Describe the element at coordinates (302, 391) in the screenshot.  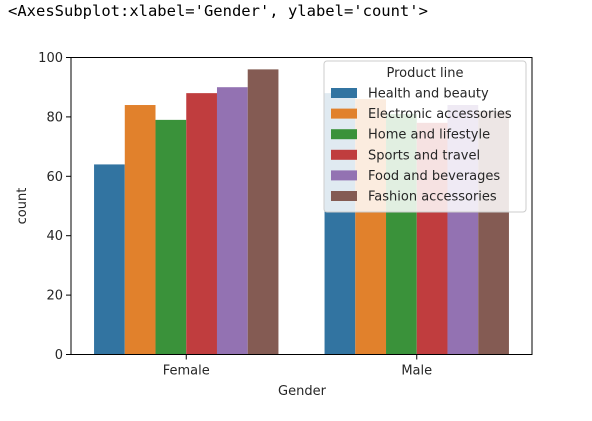
I see `x-axis-label: Gender` at that location.